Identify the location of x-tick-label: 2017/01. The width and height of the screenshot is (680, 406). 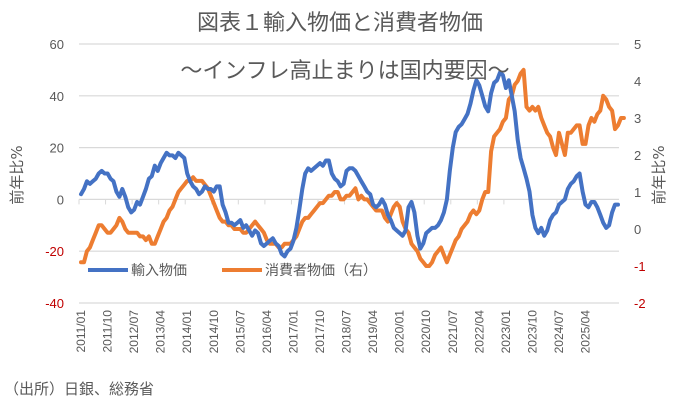
(293, 332).